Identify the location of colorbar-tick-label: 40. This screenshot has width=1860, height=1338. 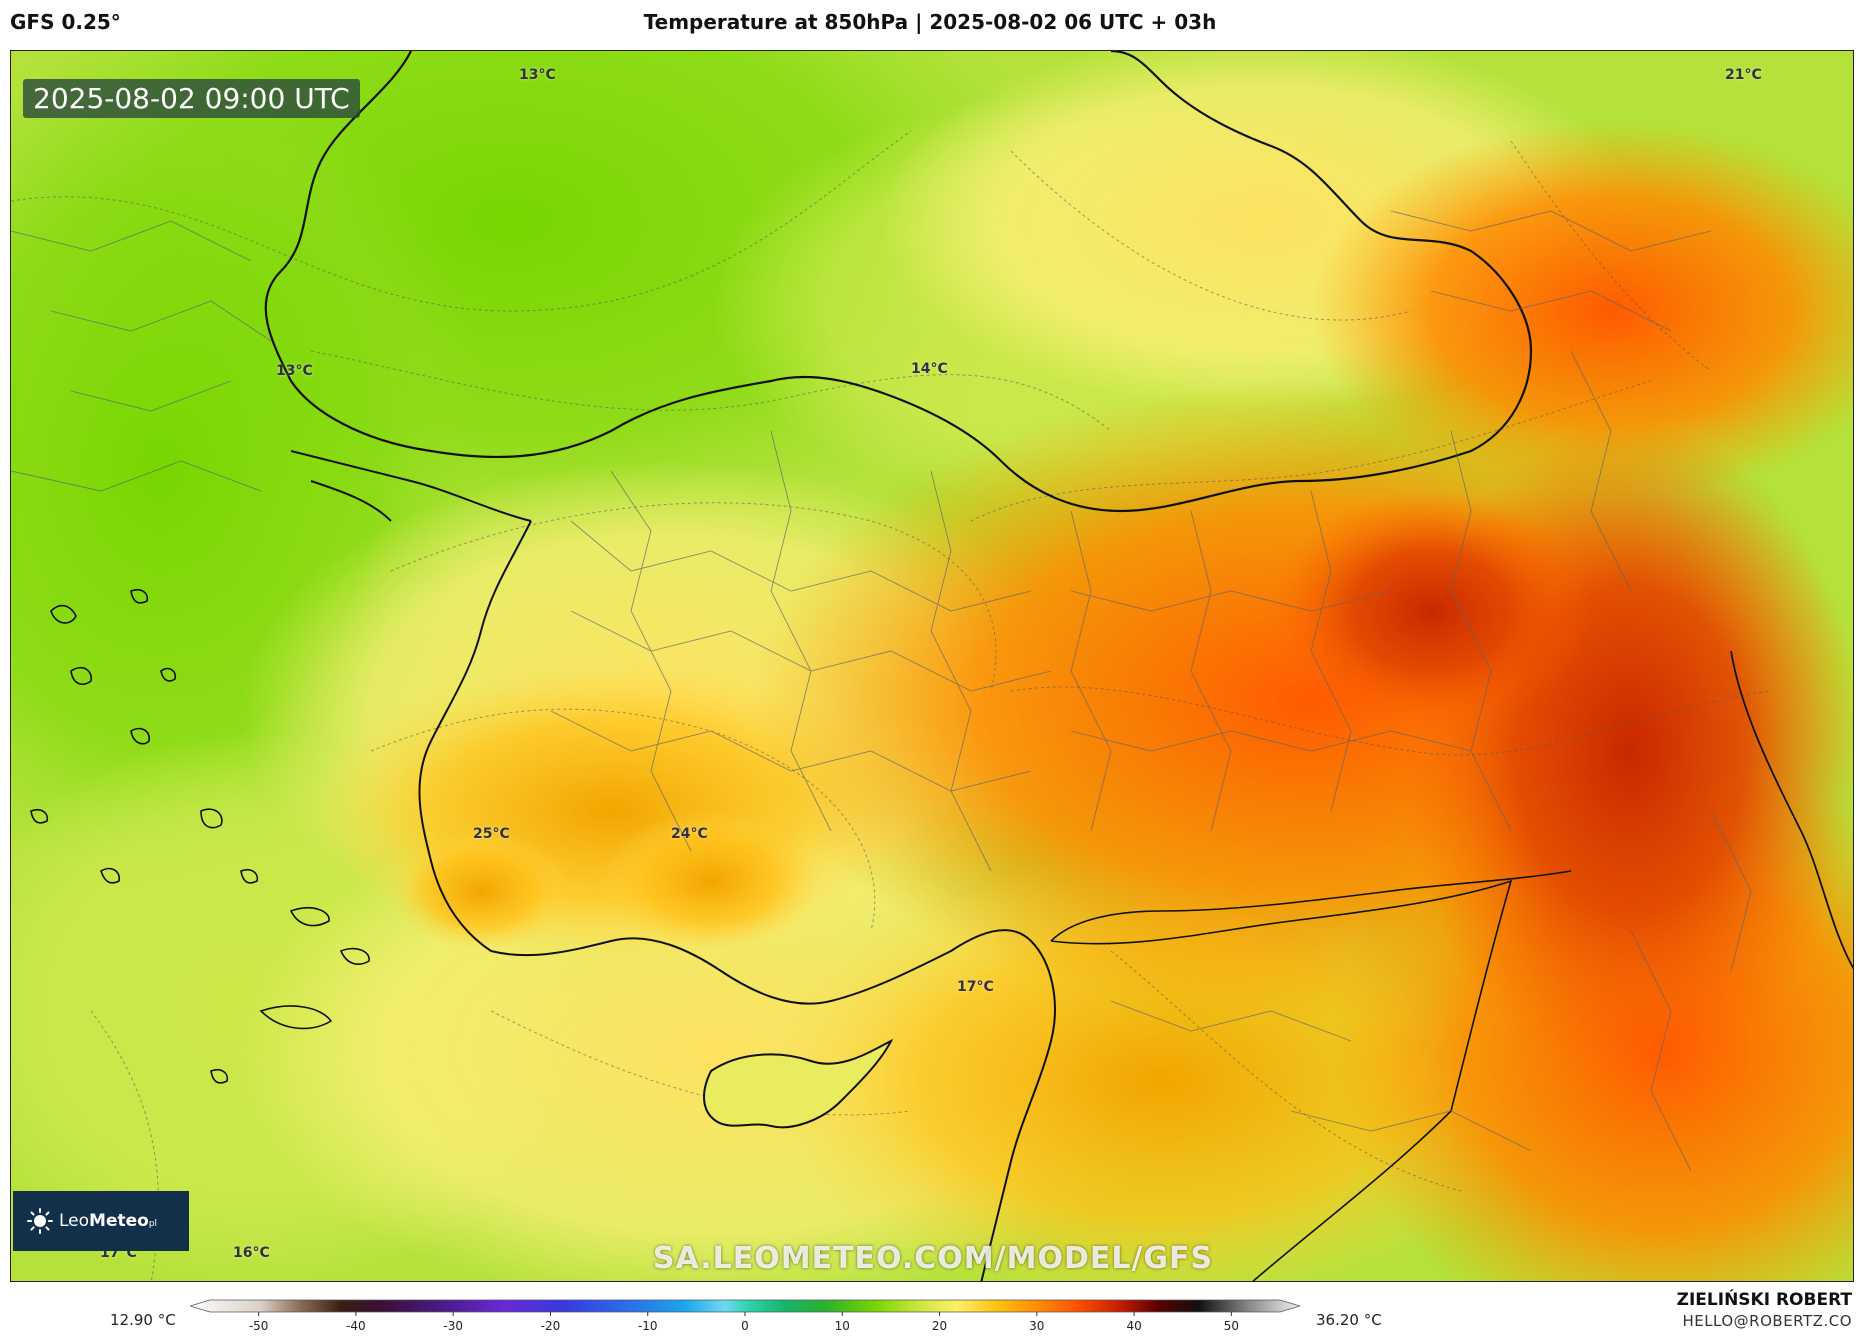
(1133, 1326).